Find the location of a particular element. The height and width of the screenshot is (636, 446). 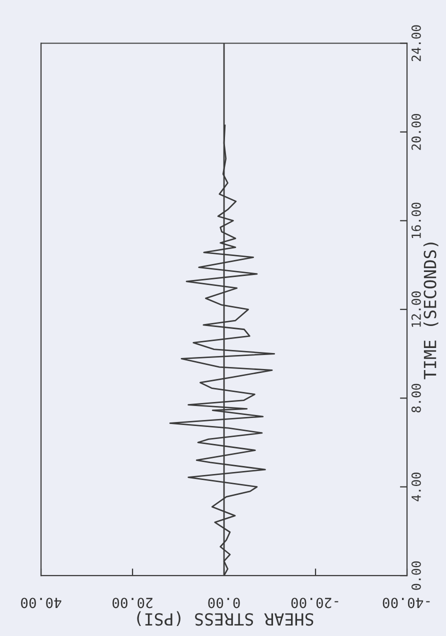

y-tick-label: 0.00 is located at coordinates (416, 575).